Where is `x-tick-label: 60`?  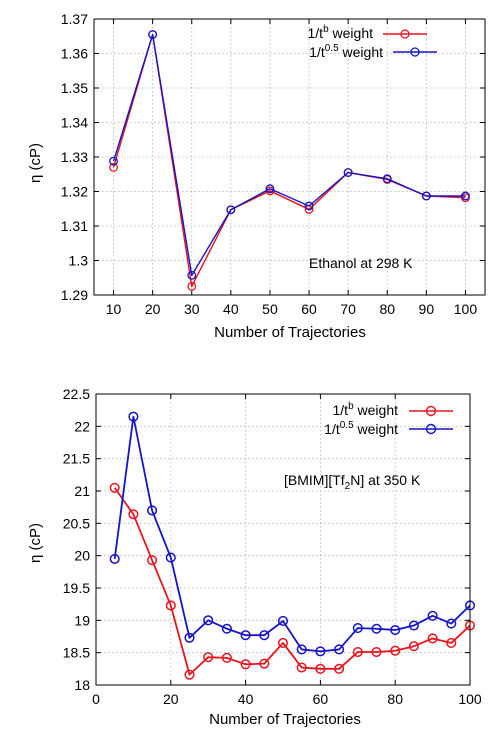 x-tick-label: 60 is located at coordinates (321, 699).